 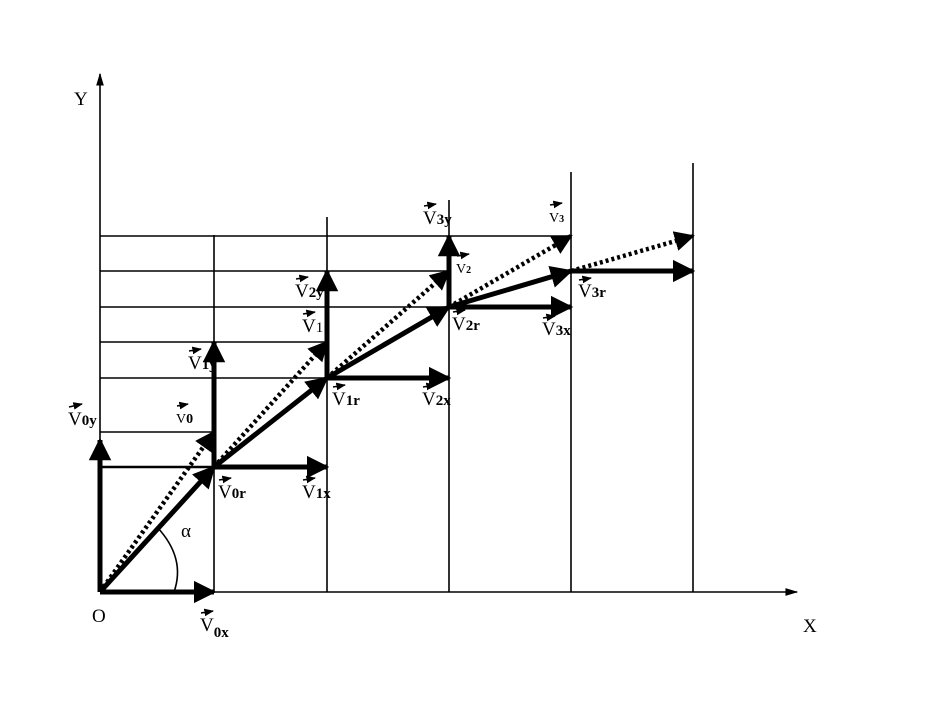 I want to click on label-v2y: V2y, so click(x=309, y=288).